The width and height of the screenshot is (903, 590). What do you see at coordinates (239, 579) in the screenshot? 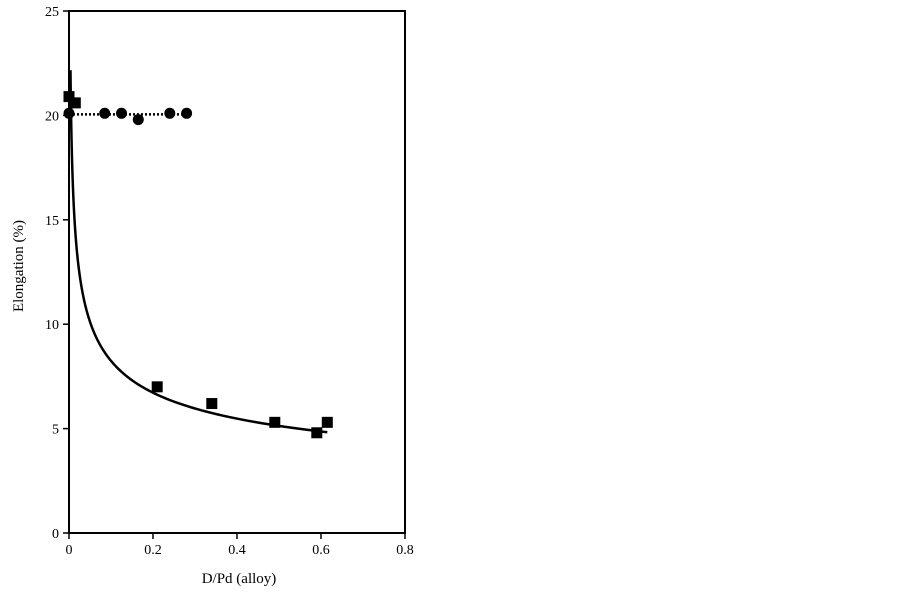
I see `x-axis-label: D/Pd (alloy)` at bounding box center [239, 579].